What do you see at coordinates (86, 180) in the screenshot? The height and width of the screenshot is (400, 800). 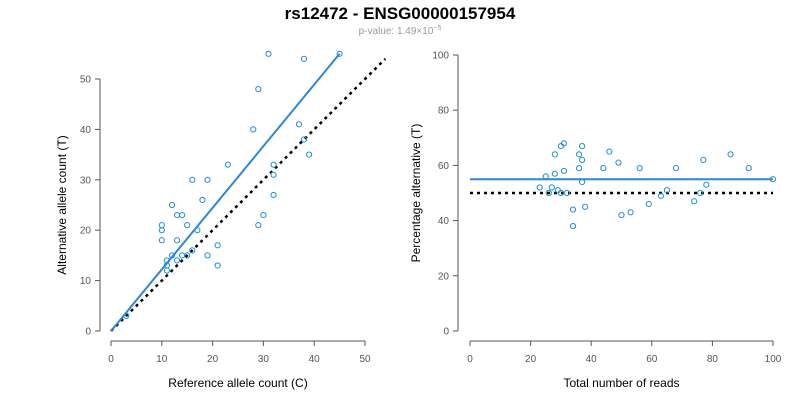 I see `y-tick-label: 30` at bounding box center [86, 180].